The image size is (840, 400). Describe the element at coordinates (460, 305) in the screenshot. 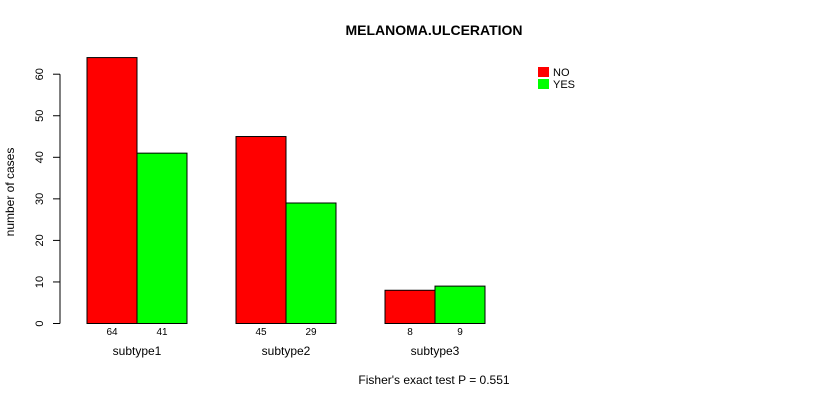

I see `bar-subtype3-yes` at that location.